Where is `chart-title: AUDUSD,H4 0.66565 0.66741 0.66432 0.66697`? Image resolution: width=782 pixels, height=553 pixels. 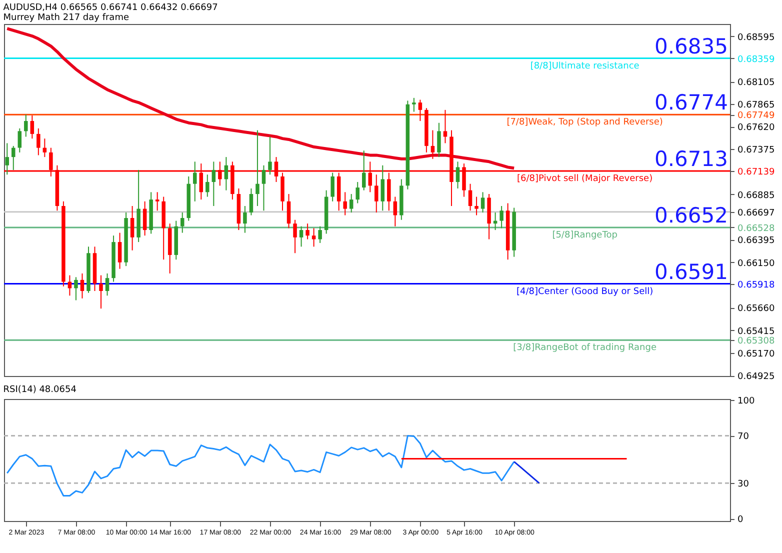 chart-title: AUDUSD,H4 0.66565 0.66741 0.66432 0.66697 is located at coordinates (110, 8).